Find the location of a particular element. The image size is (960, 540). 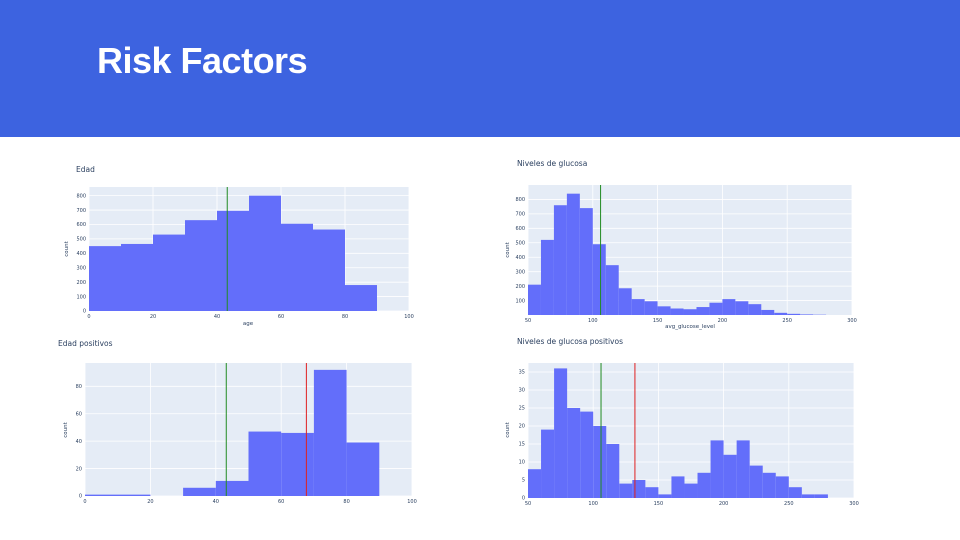

x-tick-label: 40 is located at coordinates (216, 502).